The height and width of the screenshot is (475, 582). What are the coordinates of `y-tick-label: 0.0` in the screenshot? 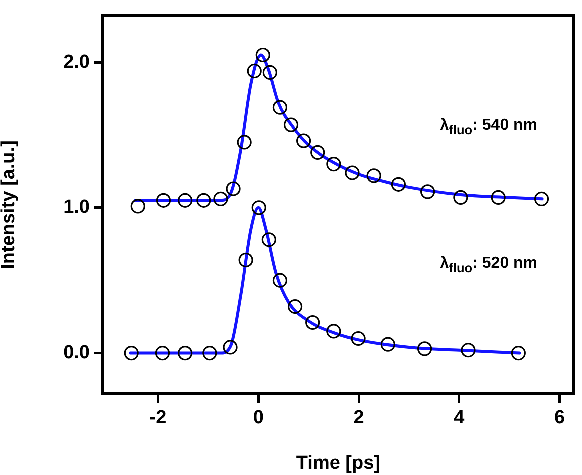 It's located at (77, 353).